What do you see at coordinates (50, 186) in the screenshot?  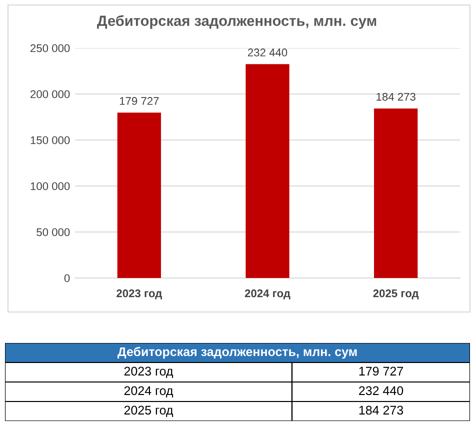 I see `y-tick-label: 100 000` at bounding box center [50, 186].